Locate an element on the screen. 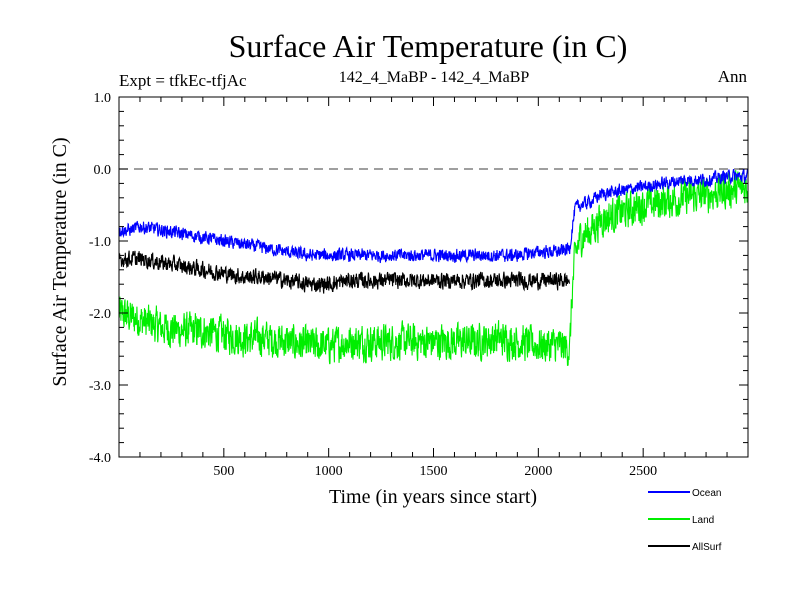 This screenshot has width=800, height=600. legend-label-allsurf: AllSurf is located at coordinates (707, 547).